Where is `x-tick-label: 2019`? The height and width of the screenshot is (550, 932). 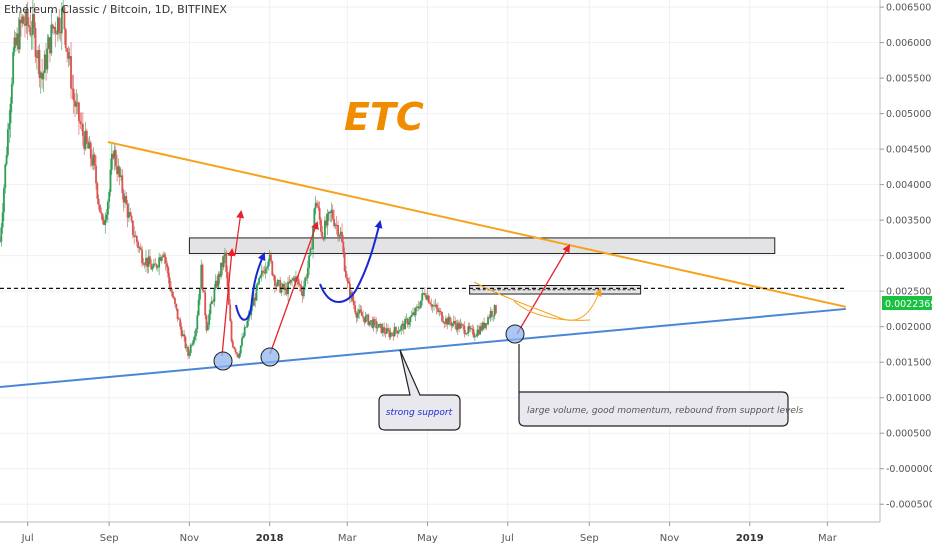
x-tick-label: 2019 is located at coordinates (750, 538).